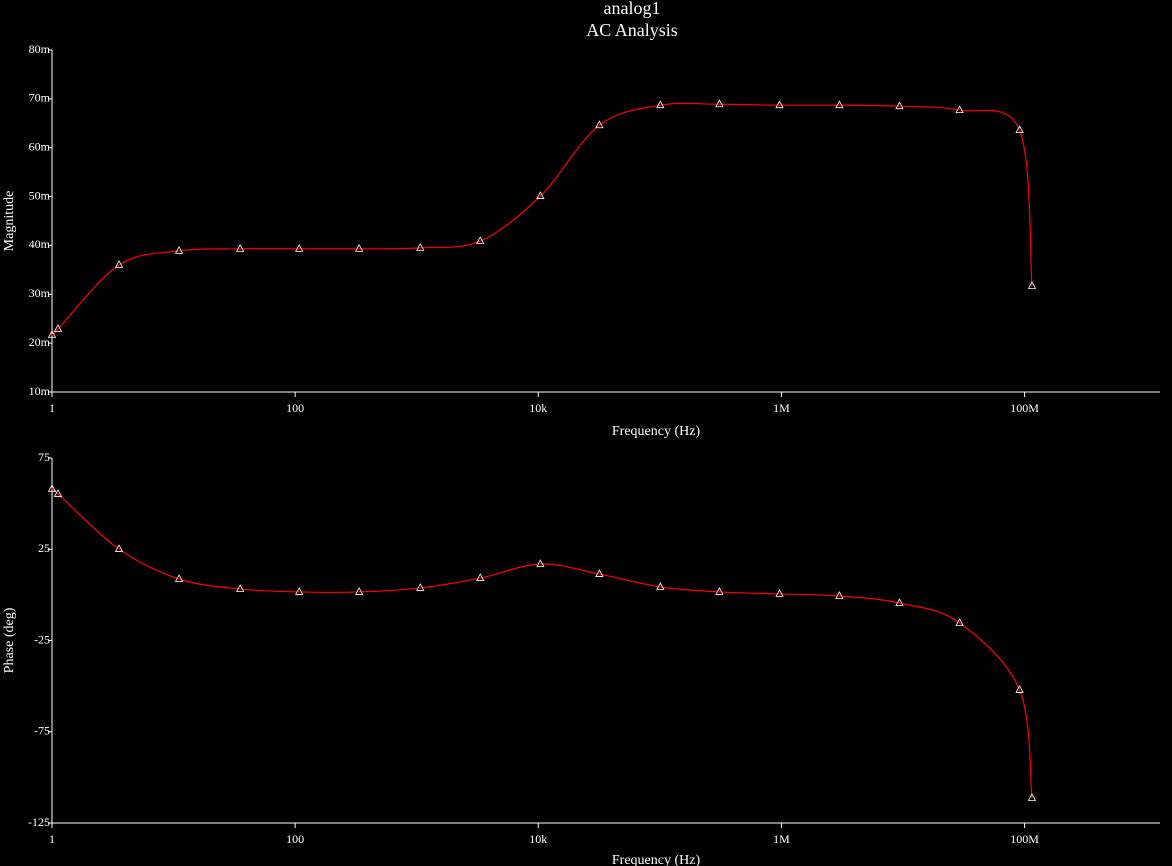  Describe the element at coordinates (40, 293) in the screenshot. I see `y-tick-label: 30m` at that location.